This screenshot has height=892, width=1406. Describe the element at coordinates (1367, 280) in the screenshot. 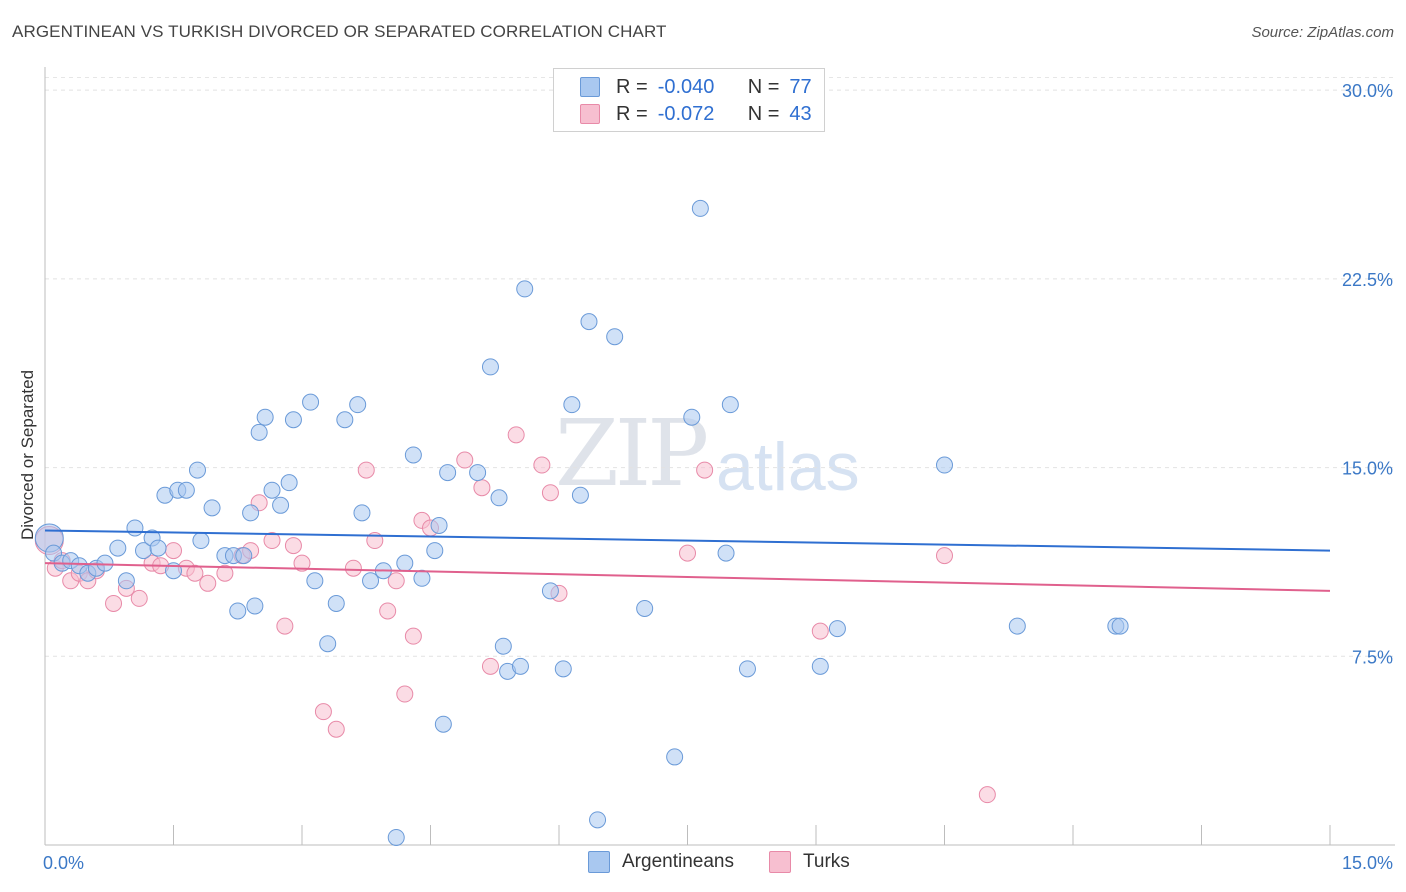

I see `y-tick-label: 22.5%` at that location.